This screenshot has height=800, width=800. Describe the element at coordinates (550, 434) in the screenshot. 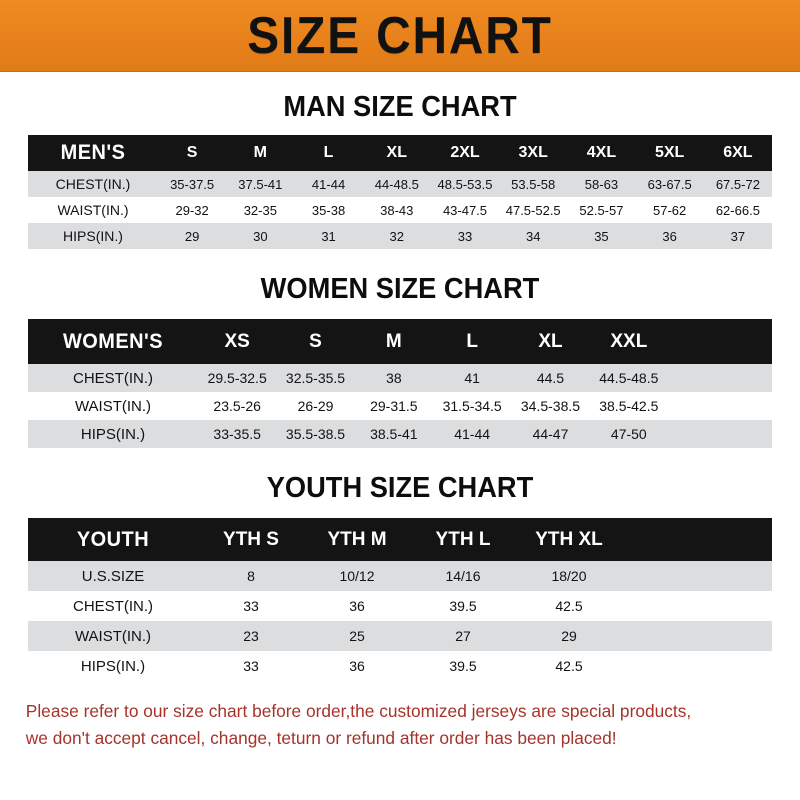

I see `women-hips-xl: 44-47` at that location.